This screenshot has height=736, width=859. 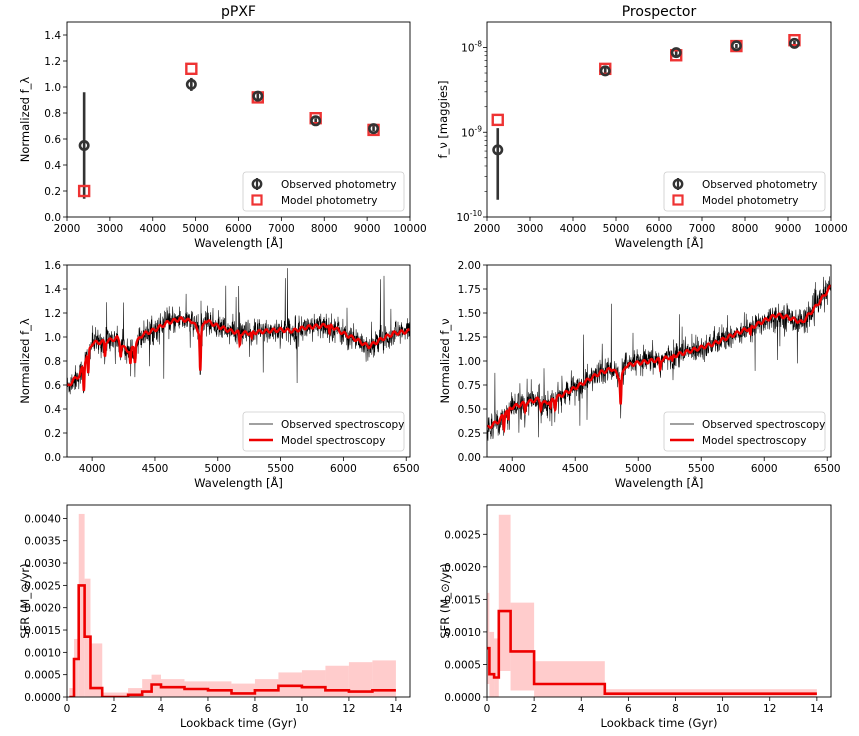 I want to click on y-axis-label: SFR (M_⊙/yr), so click(x=445, y=600).